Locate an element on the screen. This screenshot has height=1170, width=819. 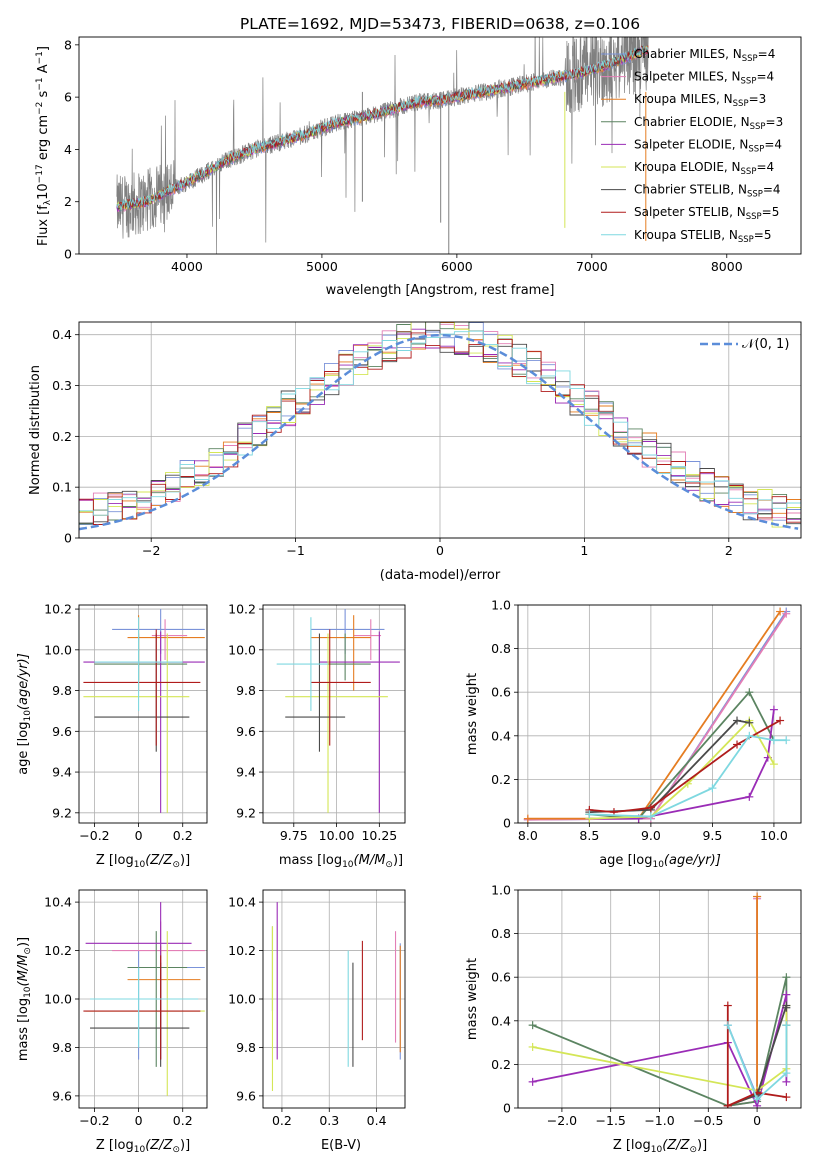
x-tick-label: −1.5 is located at coordinates (611, 1120).